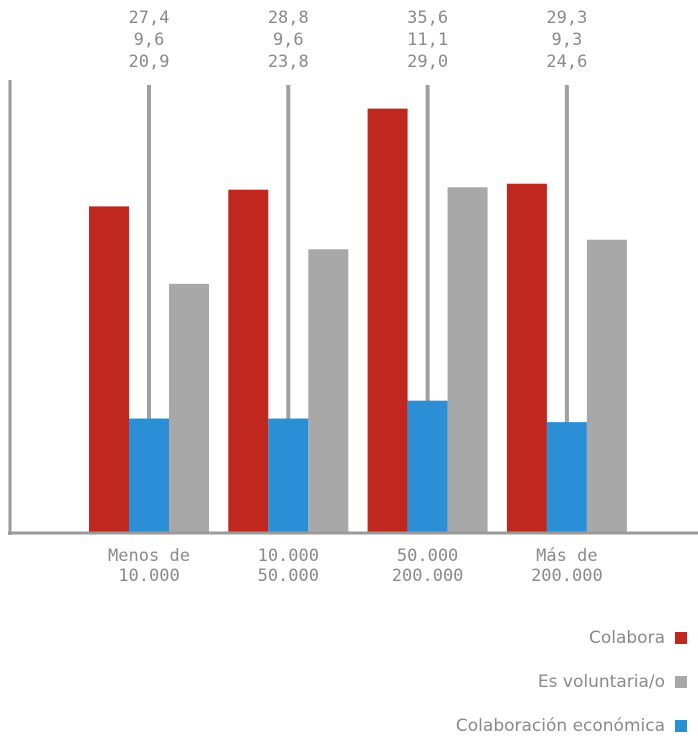 The height and width of the screenshot is (736, 698). I want to click on value-label: 29,0, so click(427, 62).